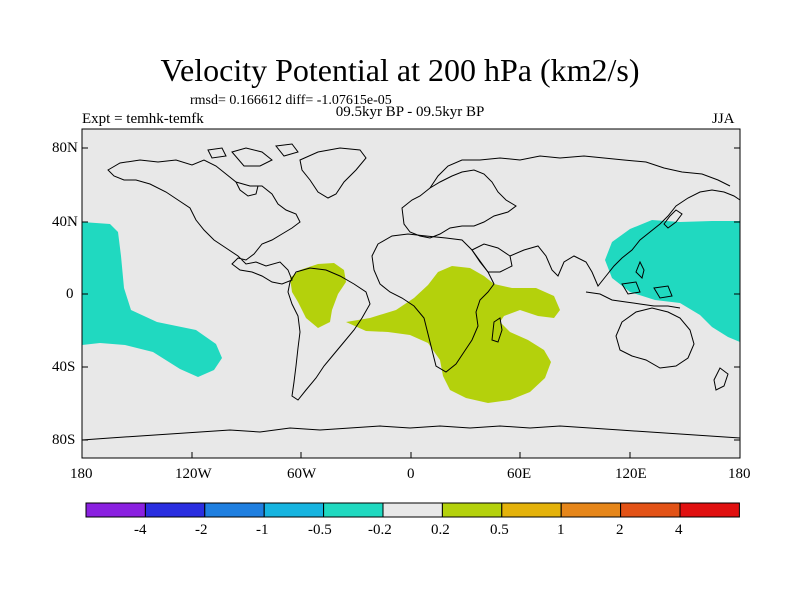  What do you see at coordinates (411, 433) in the screenshot?
I see `coastline-antarctica` at bounding box center [411, 433].